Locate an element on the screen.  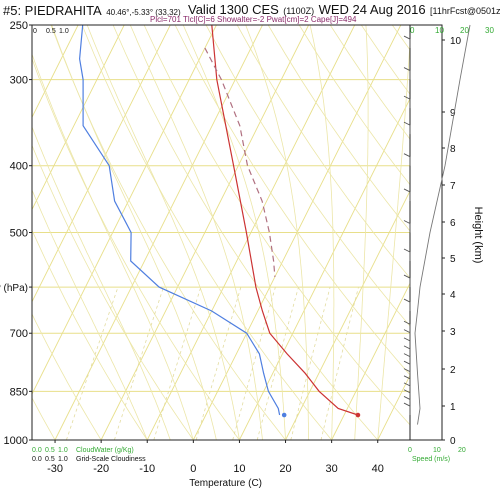
temperature-tick-label: 10 is located at coordinates (239, 469).